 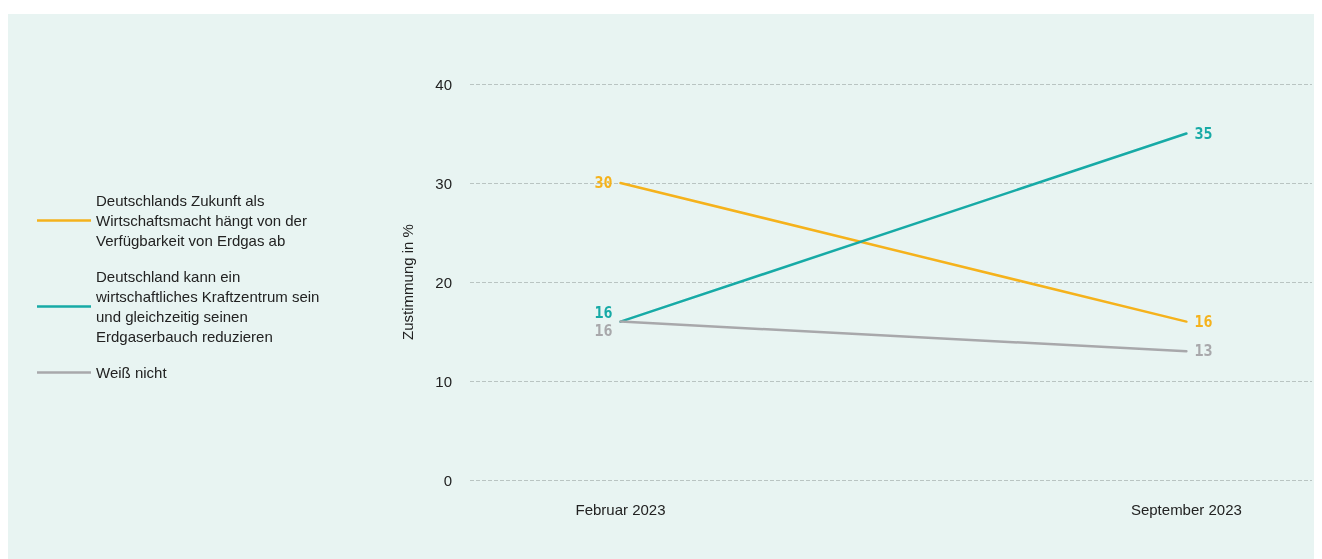 What do you see at coordinates (443, 84) in the screenshot?
I see `y-tick-label: 40` at bounding box center [443, 84].